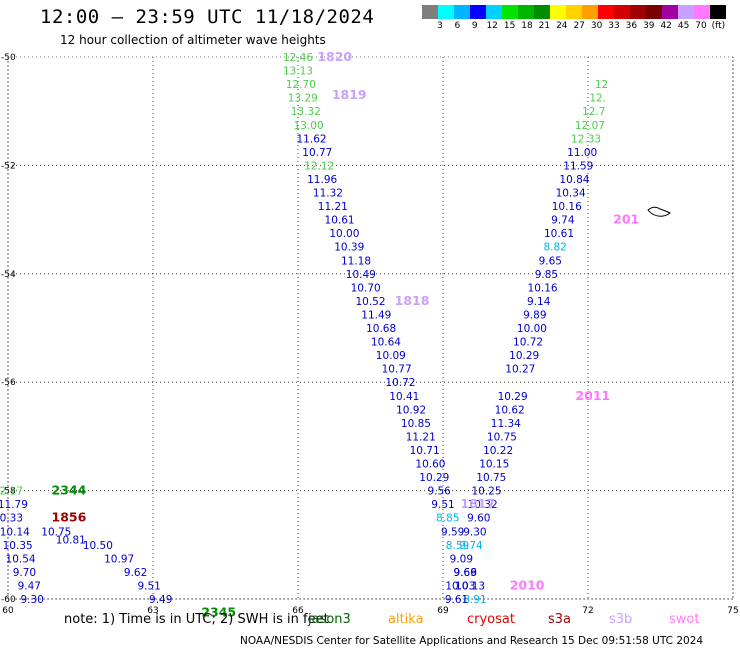 The width and height of the screenshot is (740, 650). What do you see at coordinates (571, 194) in the screenshot?
I see `wave-height-value: 10.34` at bounding box center [571, 194].